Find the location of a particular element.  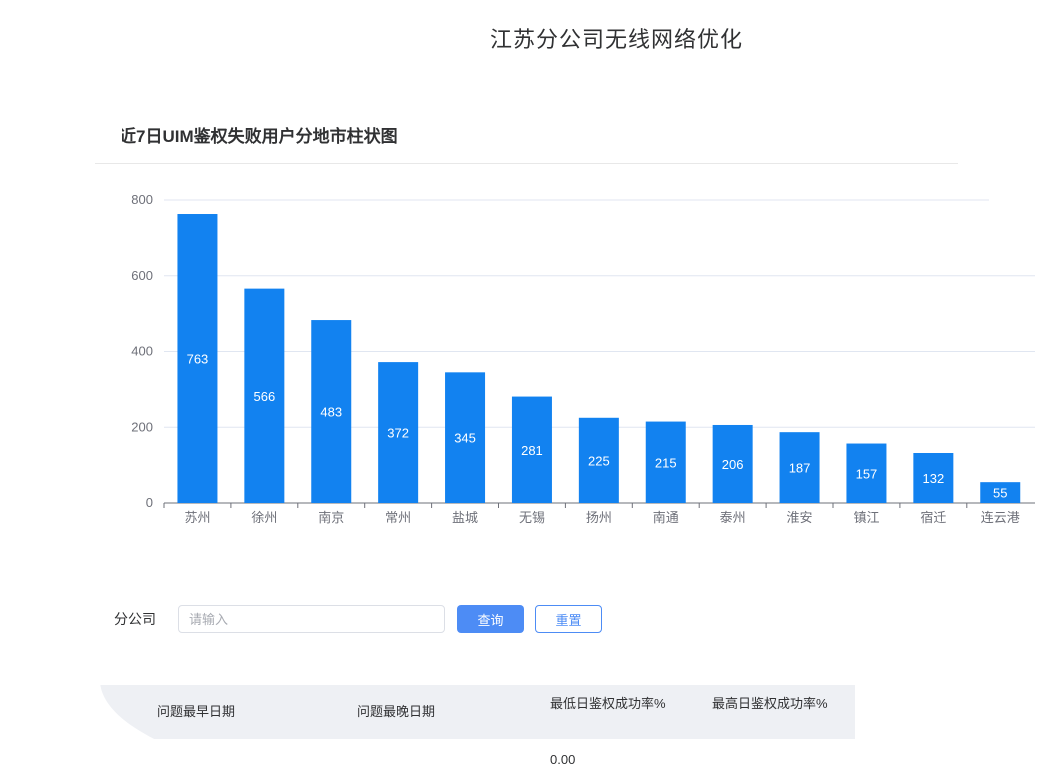

y-tick-label: 0 is located at coordinates (149, 502).